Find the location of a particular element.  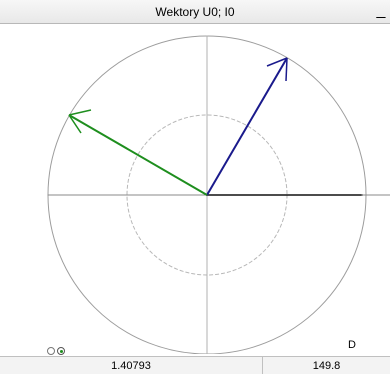

vector-i0-arrowhead-top is located at coordinates (80, 112).